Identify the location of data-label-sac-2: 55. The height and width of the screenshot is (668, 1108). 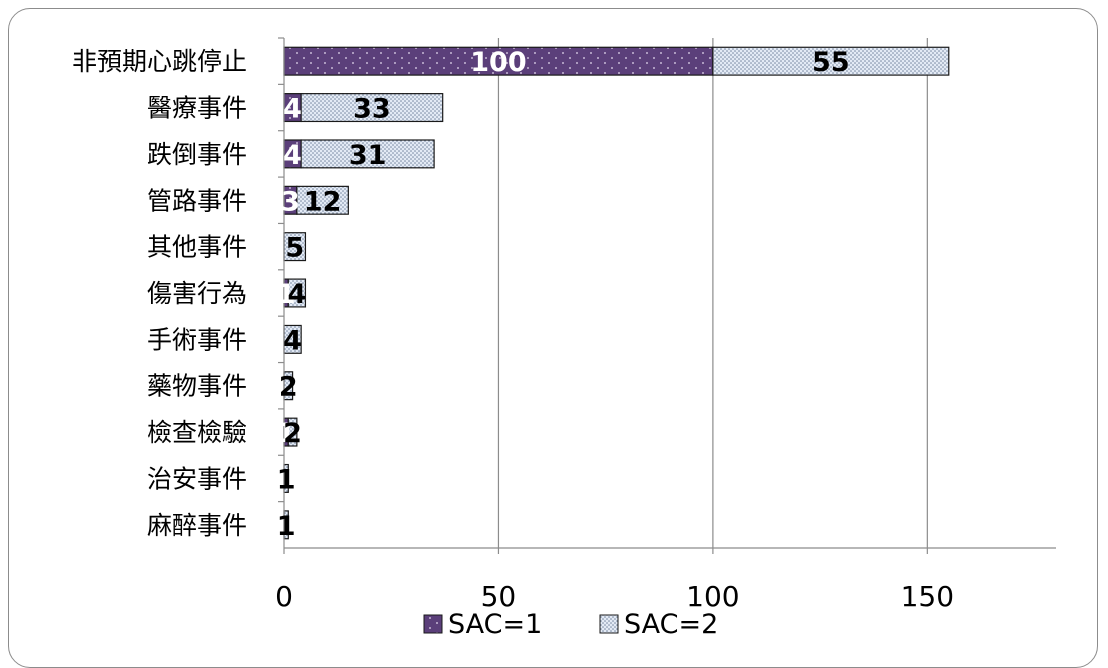
(831, 62).